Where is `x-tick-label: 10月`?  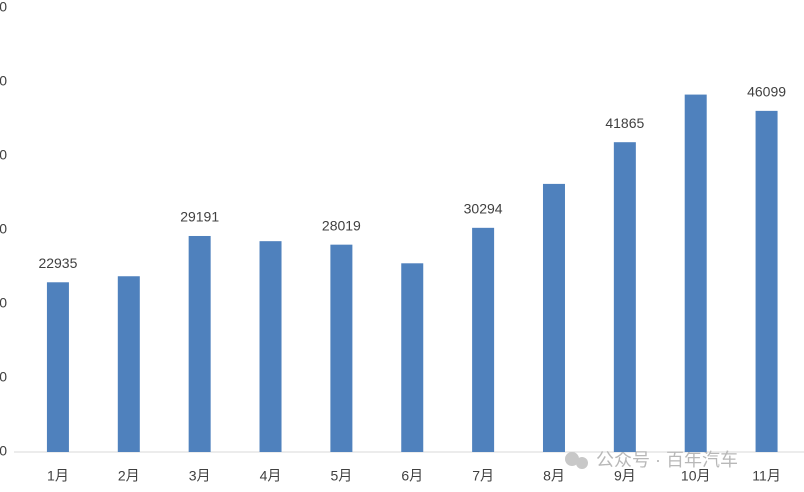
x-tick-label: 10月 is located at coordinates (696, 476).